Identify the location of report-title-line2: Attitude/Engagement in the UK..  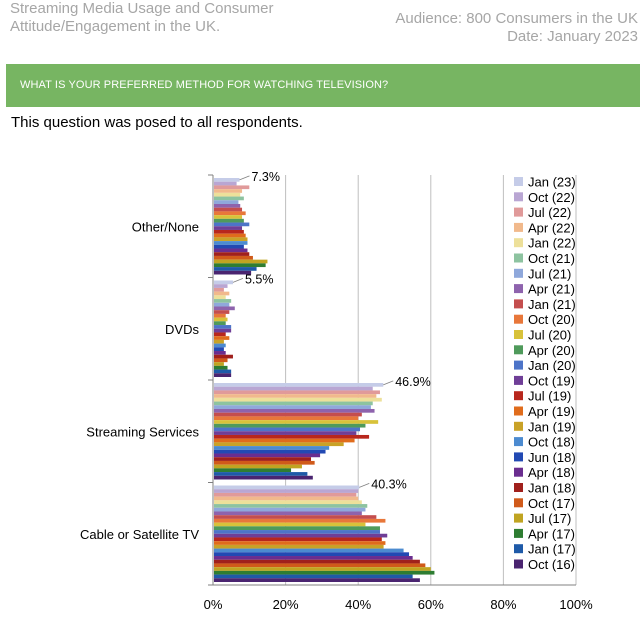
(115, 26).